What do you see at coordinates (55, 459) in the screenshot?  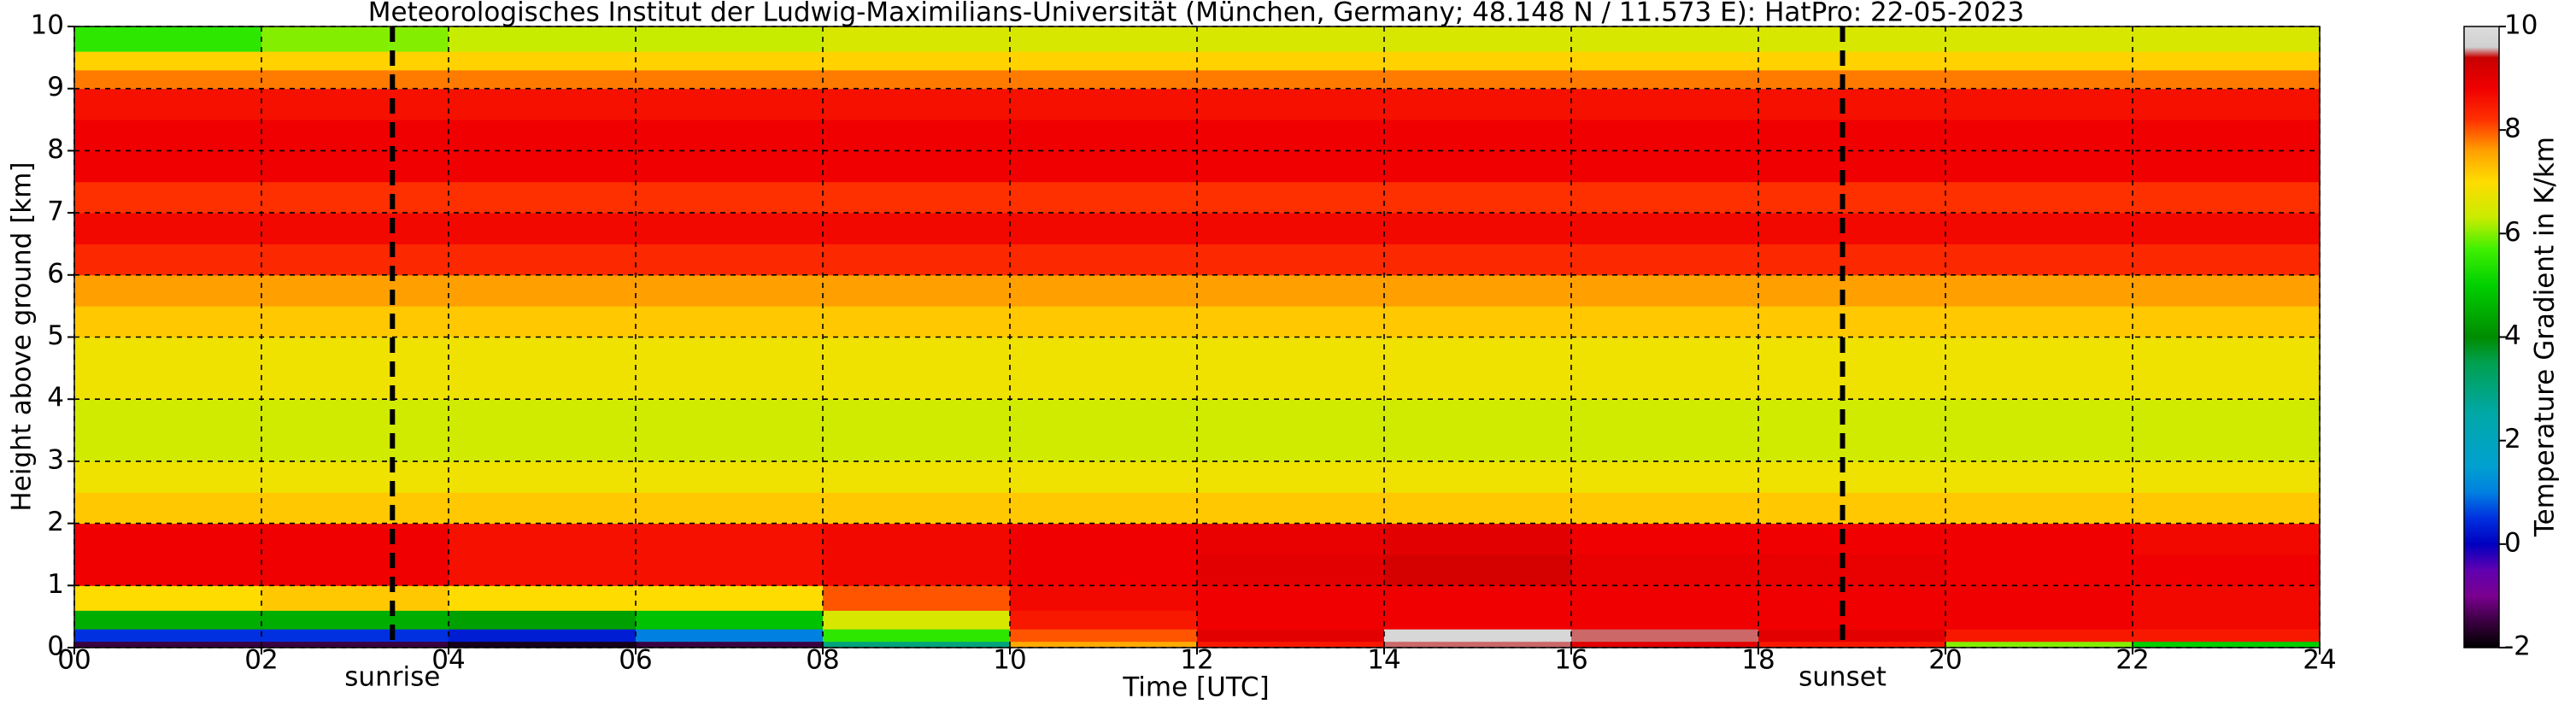 I see `y-tick-label: 3` at bounding box center [55, 459].